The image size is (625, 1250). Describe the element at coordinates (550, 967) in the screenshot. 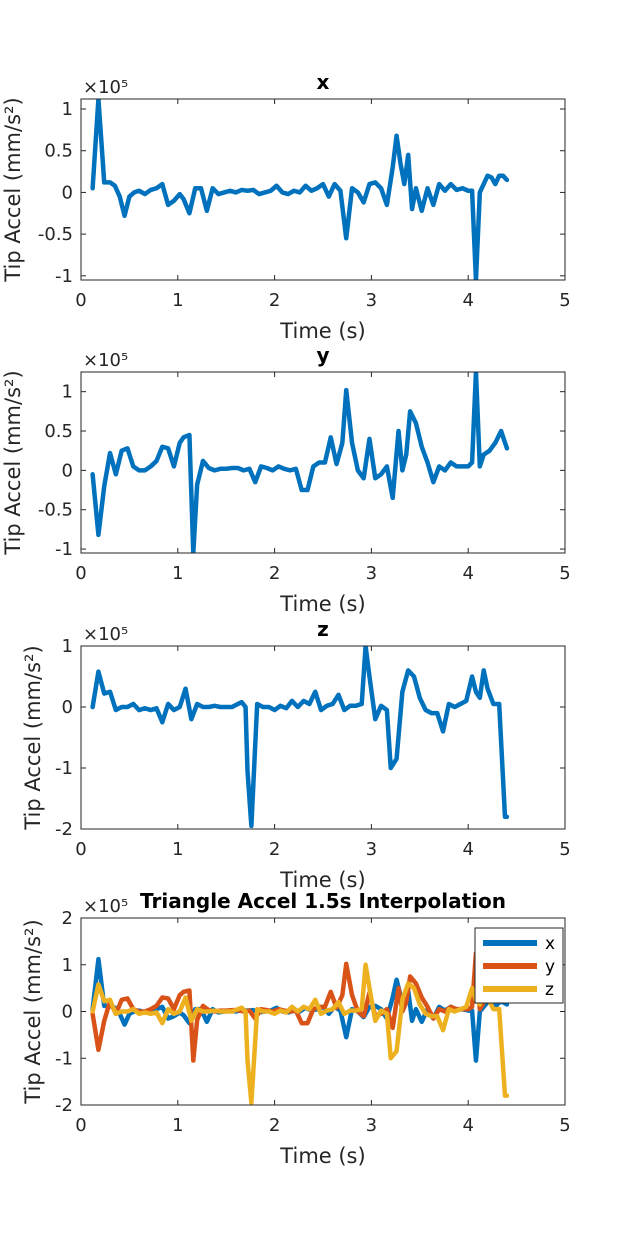

I see `legend-label-y: y` at that location.